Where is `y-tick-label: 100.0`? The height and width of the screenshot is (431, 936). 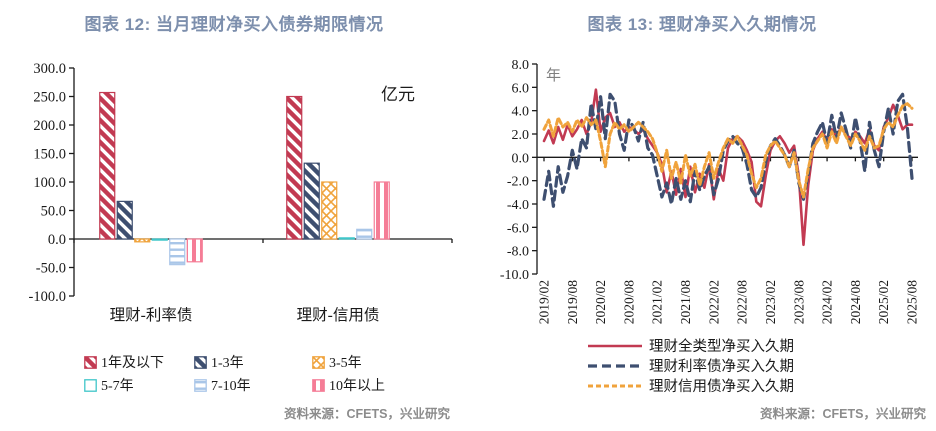
y-tick-label: 100.0 is located at coordinates (49, 183).